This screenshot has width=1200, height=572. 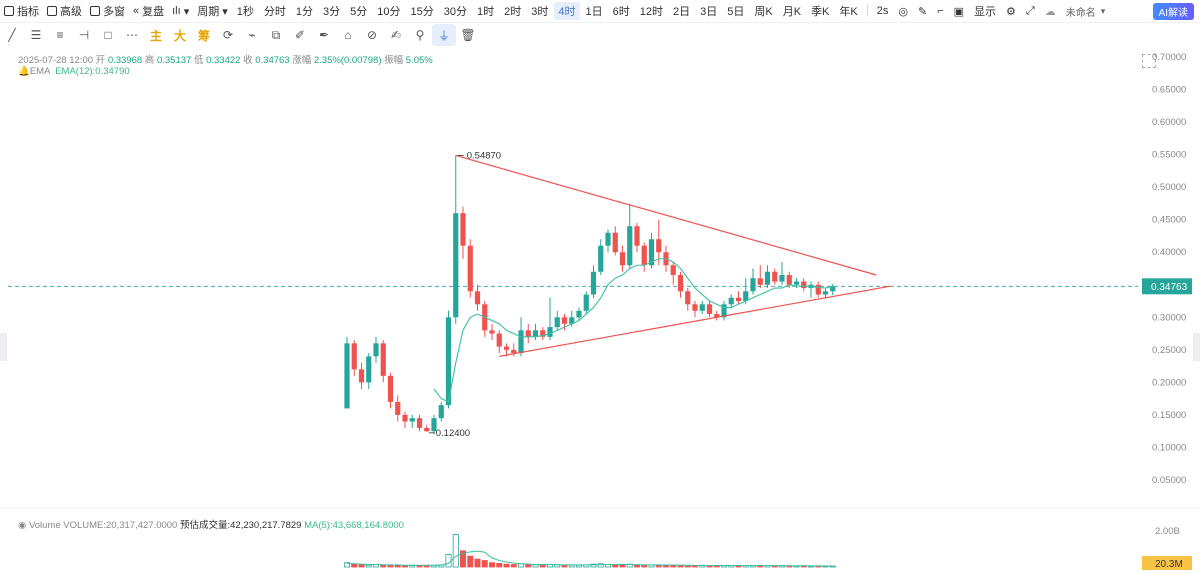 What do you see at coordinates (594, 12) in the screenshot?
I see `period-option: 1日` at bounding box center [594, 12].